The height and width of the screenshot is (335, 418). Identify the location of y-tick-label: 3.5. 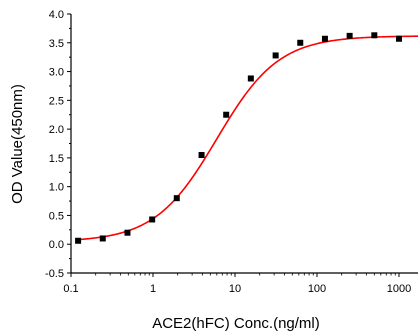
(56, 44).